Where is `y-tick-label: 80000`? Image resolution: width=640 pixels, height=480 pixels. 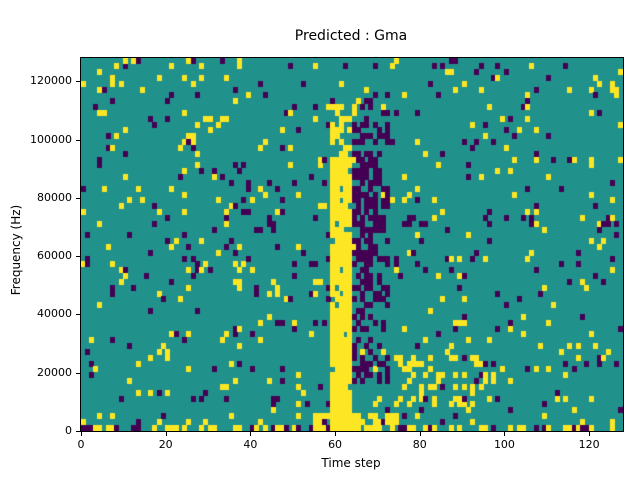 y-tick-label: 80000 is located at coordinates (54, 197).